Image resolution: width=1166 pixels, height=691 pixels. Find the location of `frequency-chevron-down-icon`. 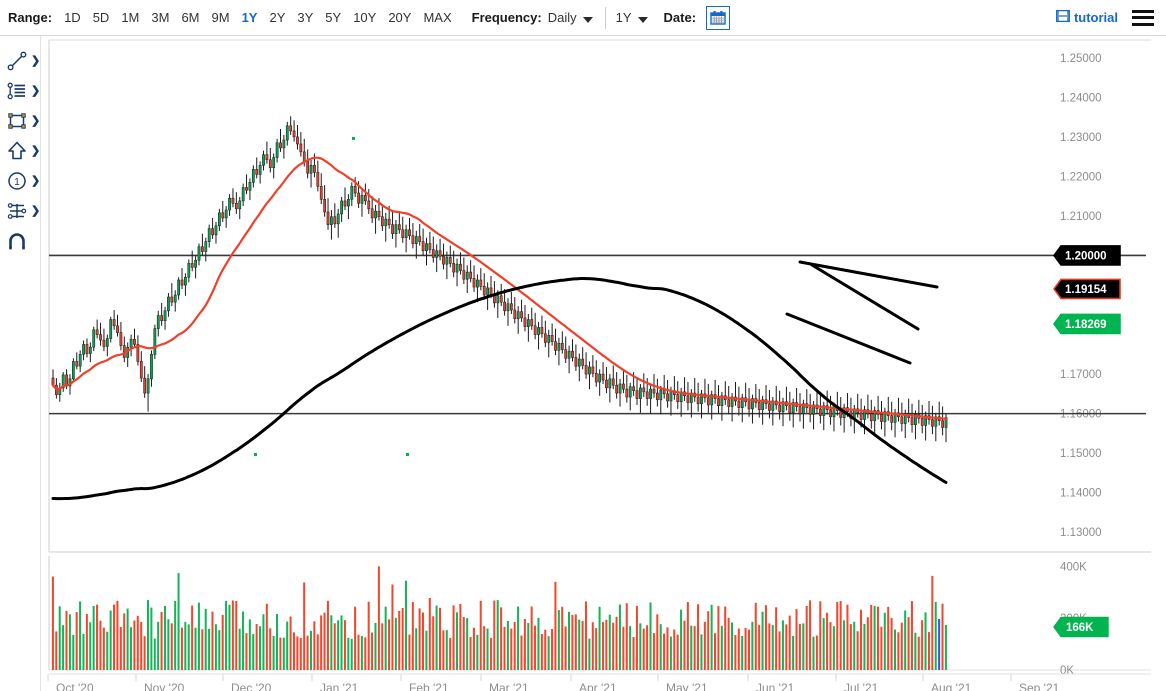

frequency-chevron-down-icon is located at coordinates (587, 19).